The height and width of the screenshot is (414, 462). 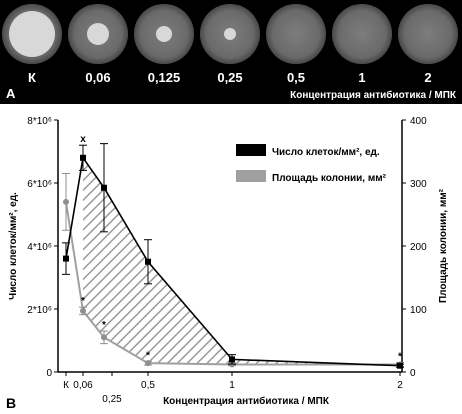 I want to click on x-tick-label: 1, so click(x=232, y=385).